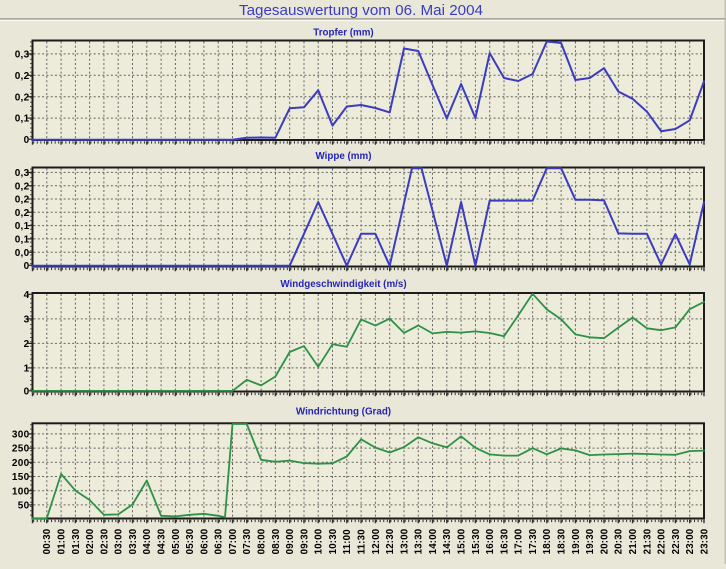 Image resolution: width=726 pixels, height=569 pixels. Describe the element at coordinates (304, 542) in the screenshot. I see `svg-text: 09:30` at that location.